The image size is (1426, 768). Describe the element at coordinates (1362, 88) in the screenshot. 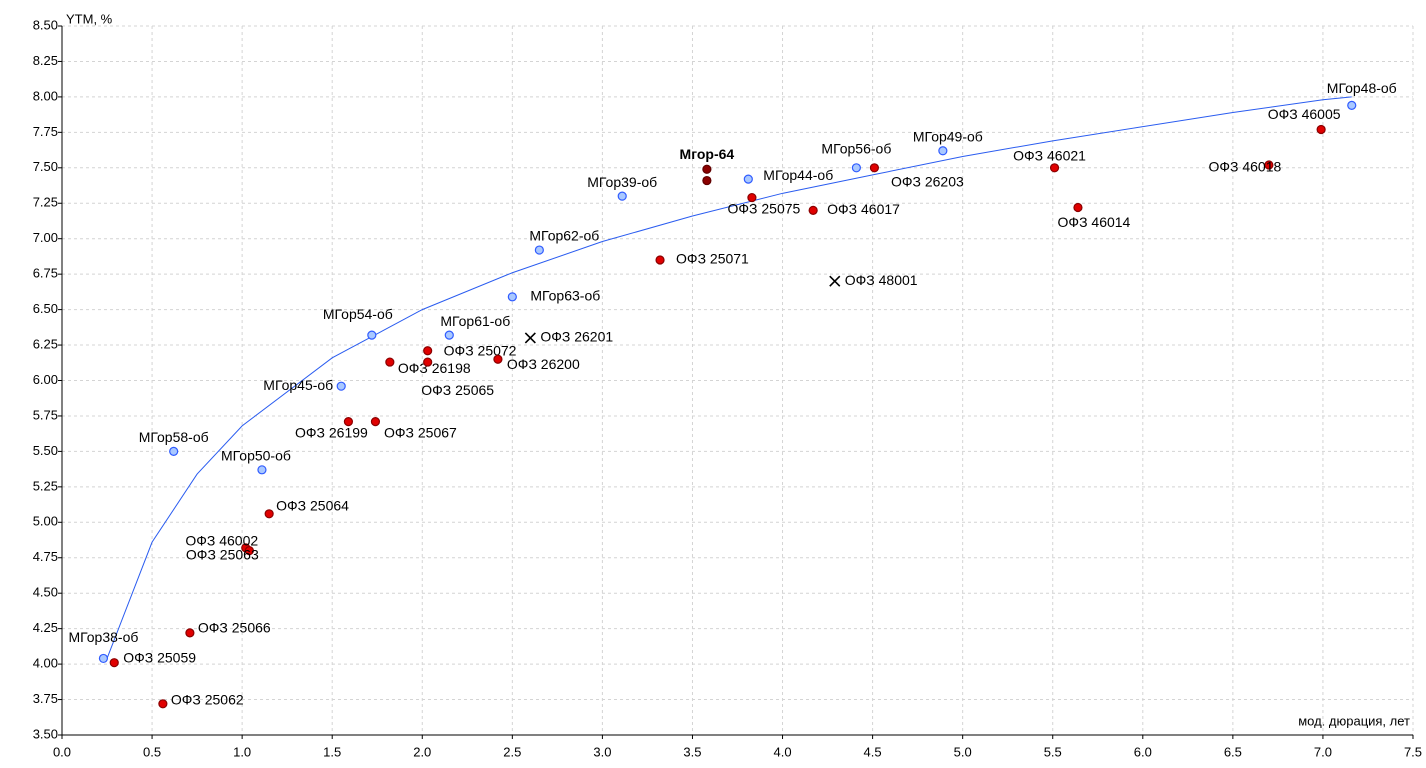

I see `point-label: МГор48-об` at that location.